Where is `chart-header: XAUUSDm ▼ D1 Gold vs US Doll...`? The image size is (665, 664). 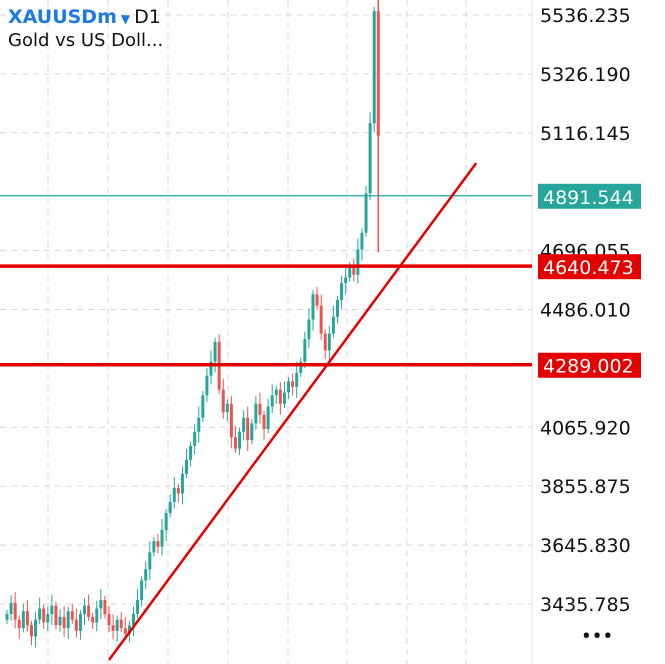
chart-header: XAUUSDm ▼ D1 Gold vs US Doll... is located at coordinates (85, 28).